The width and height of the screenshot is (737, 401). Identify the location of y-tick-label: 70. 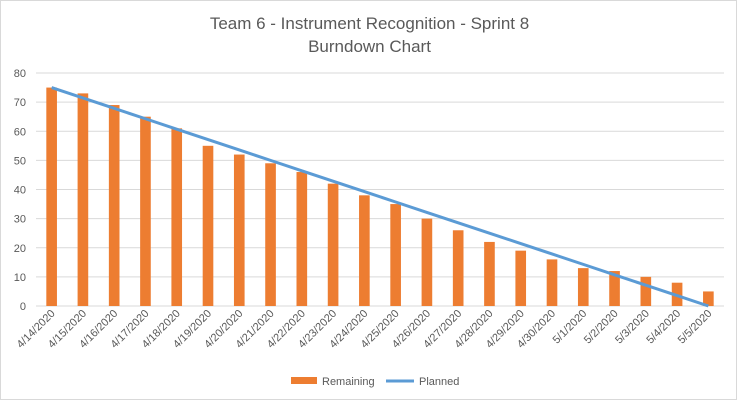
(20, 103).